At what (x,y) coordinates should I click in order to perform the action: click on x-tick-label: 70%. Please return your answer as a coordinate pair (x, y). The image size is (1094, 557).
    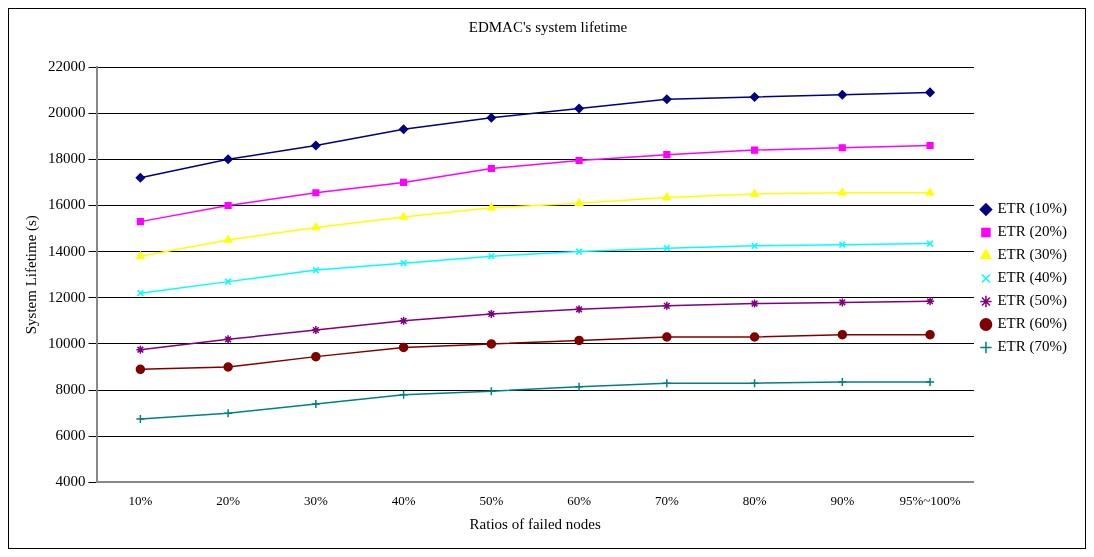
    Looking at the image, I should click on (666, 500).